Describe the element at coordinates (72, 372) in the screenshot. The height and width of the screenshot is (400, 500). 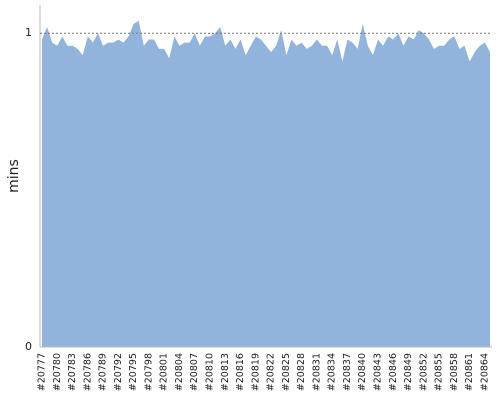
I see `x-tick-label: #20783` at that location.